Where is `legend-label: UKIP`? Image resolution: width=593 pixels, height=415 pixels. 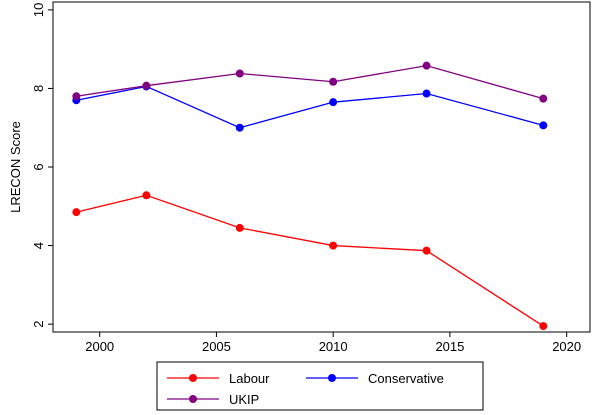
legend-label: UKIP is located at coordinates (244, 399).